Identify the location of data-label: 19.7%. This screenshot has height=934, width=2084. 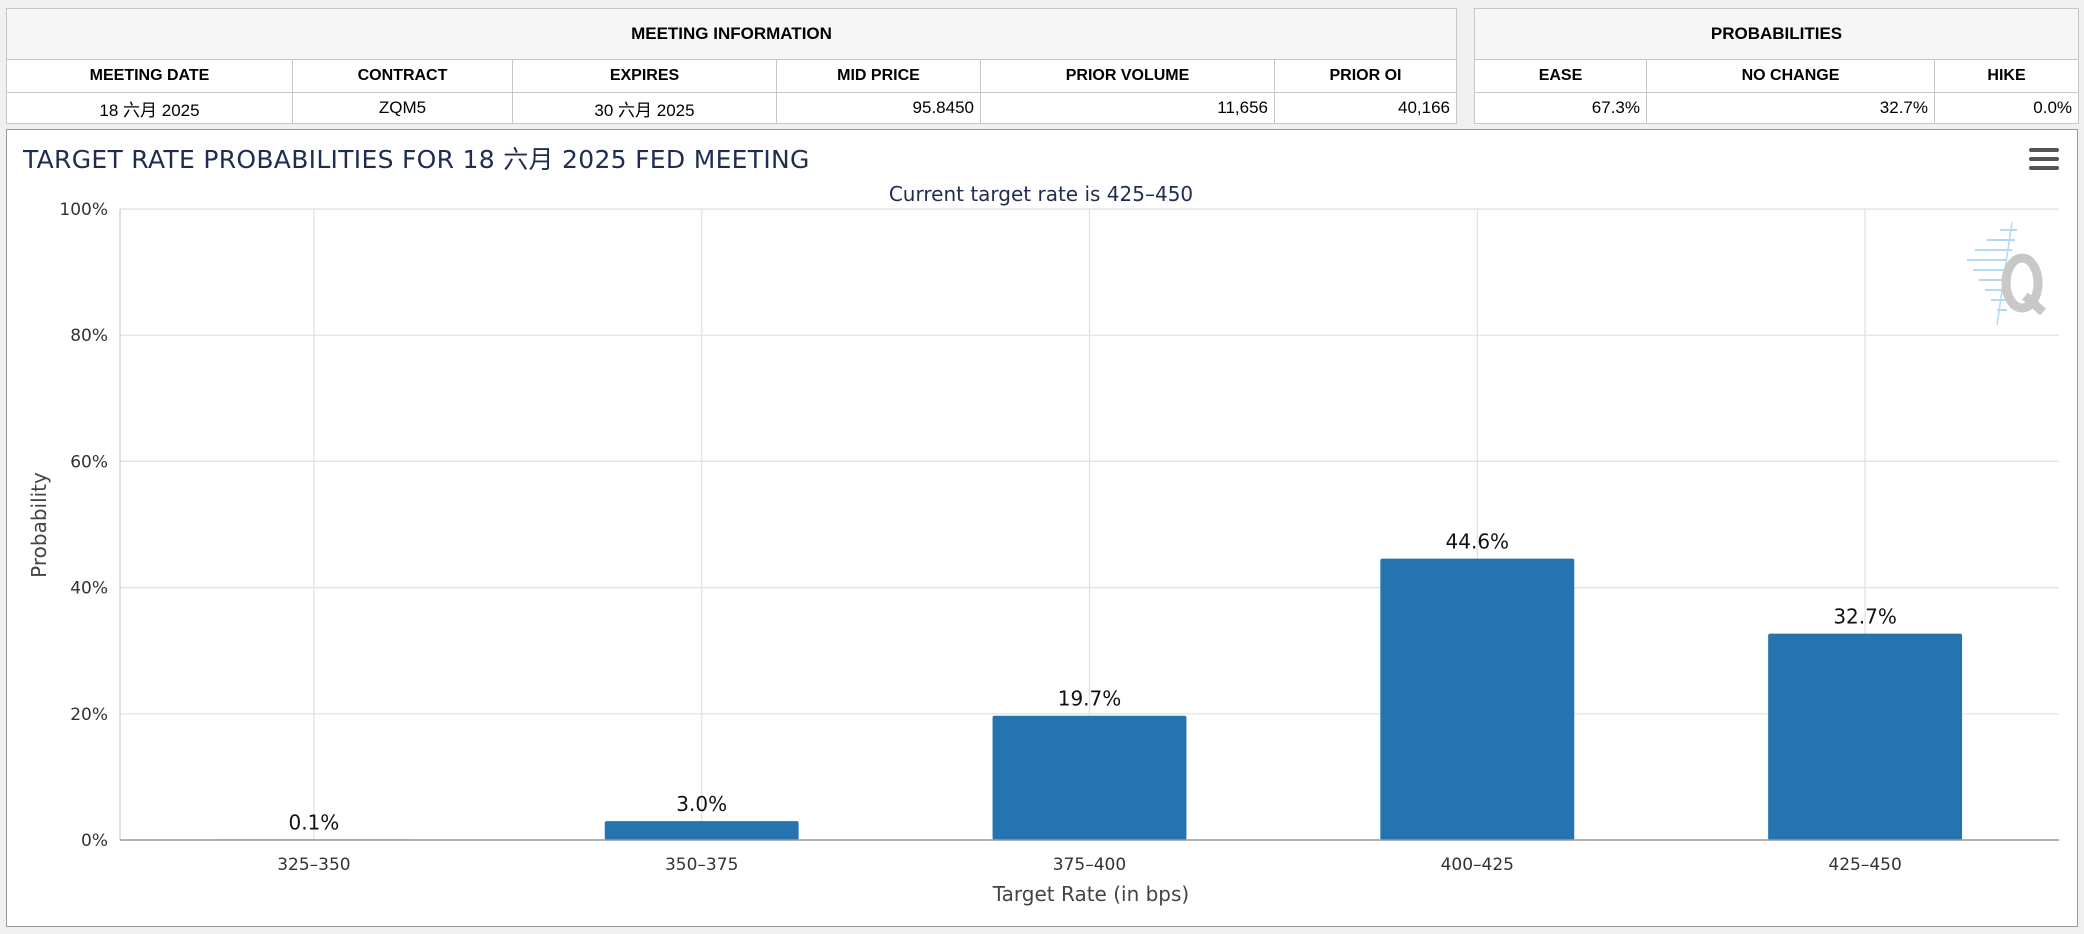
(1090, 699).